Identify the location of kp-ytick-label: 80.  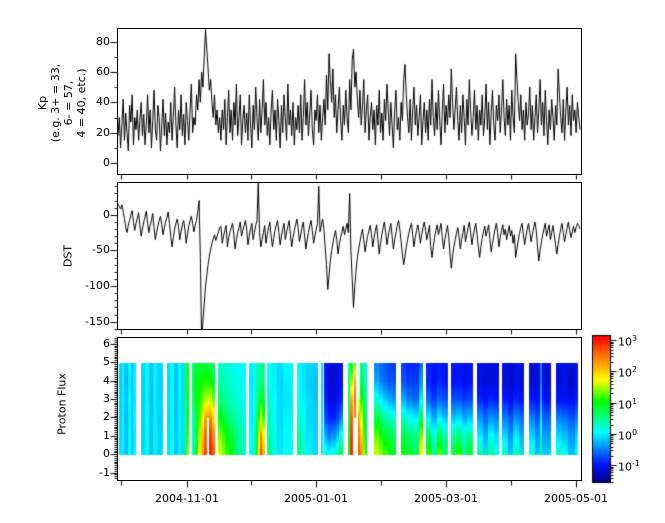
(103, 41).